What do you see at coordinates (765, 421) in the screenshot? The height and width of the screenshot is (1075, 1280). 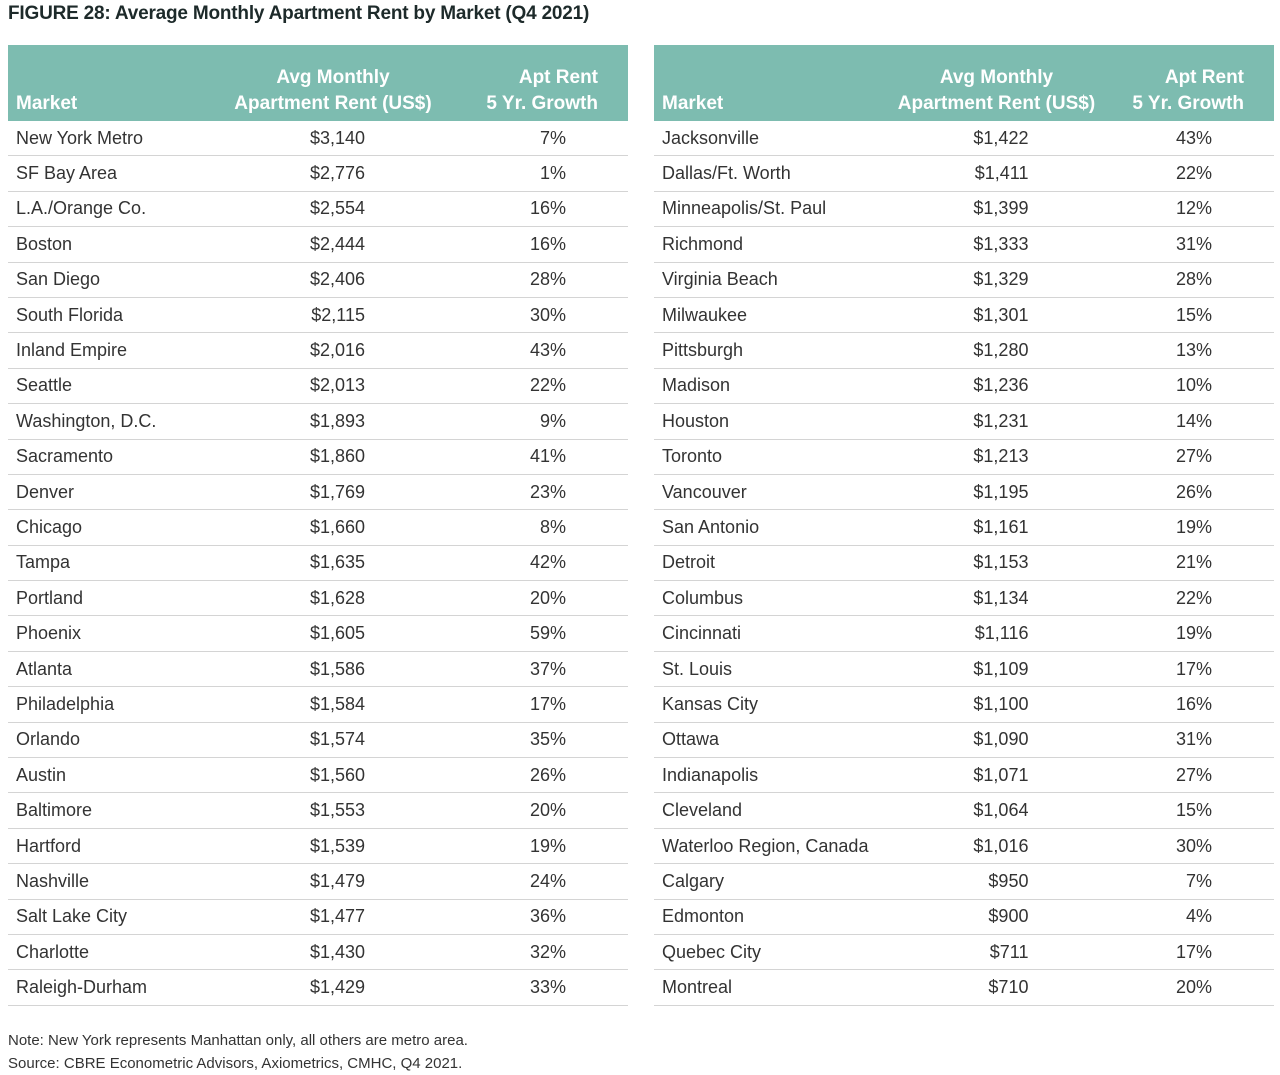 I see `market-cell: Houston` at bounding box center [765, 421].